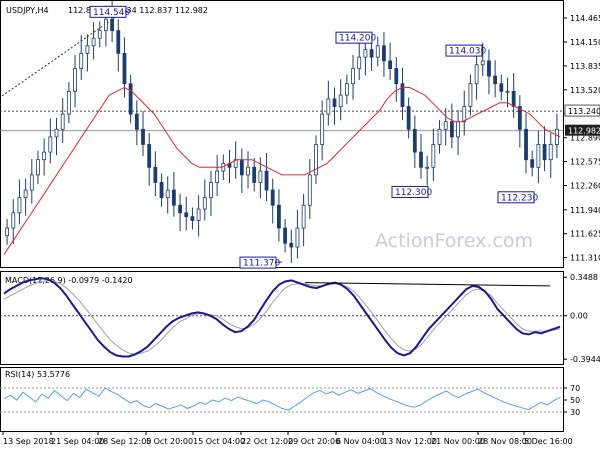  What do you see at coordinates (282, 399) in the screenshot?
I see `rsi-line` at bounding box center [282, 399].